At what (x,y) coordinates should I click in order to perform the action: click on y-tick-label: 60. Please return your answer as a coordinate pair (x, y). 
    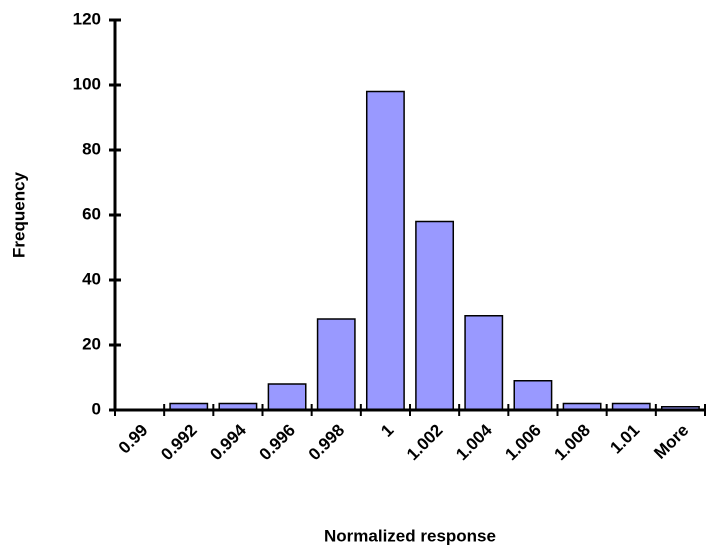
    Looking at the image, I should click on (91, 213).